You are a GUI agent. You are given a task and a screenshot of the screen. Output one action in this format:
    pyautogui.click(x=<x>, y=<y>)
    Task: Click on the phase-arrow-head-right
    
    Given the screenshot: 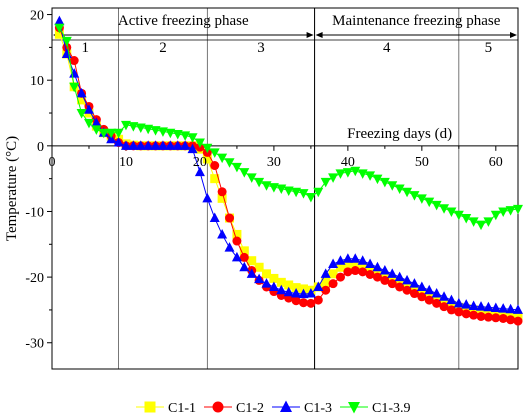 What is the action you would take?
    pyautogui.click(x=310, y=35)
    